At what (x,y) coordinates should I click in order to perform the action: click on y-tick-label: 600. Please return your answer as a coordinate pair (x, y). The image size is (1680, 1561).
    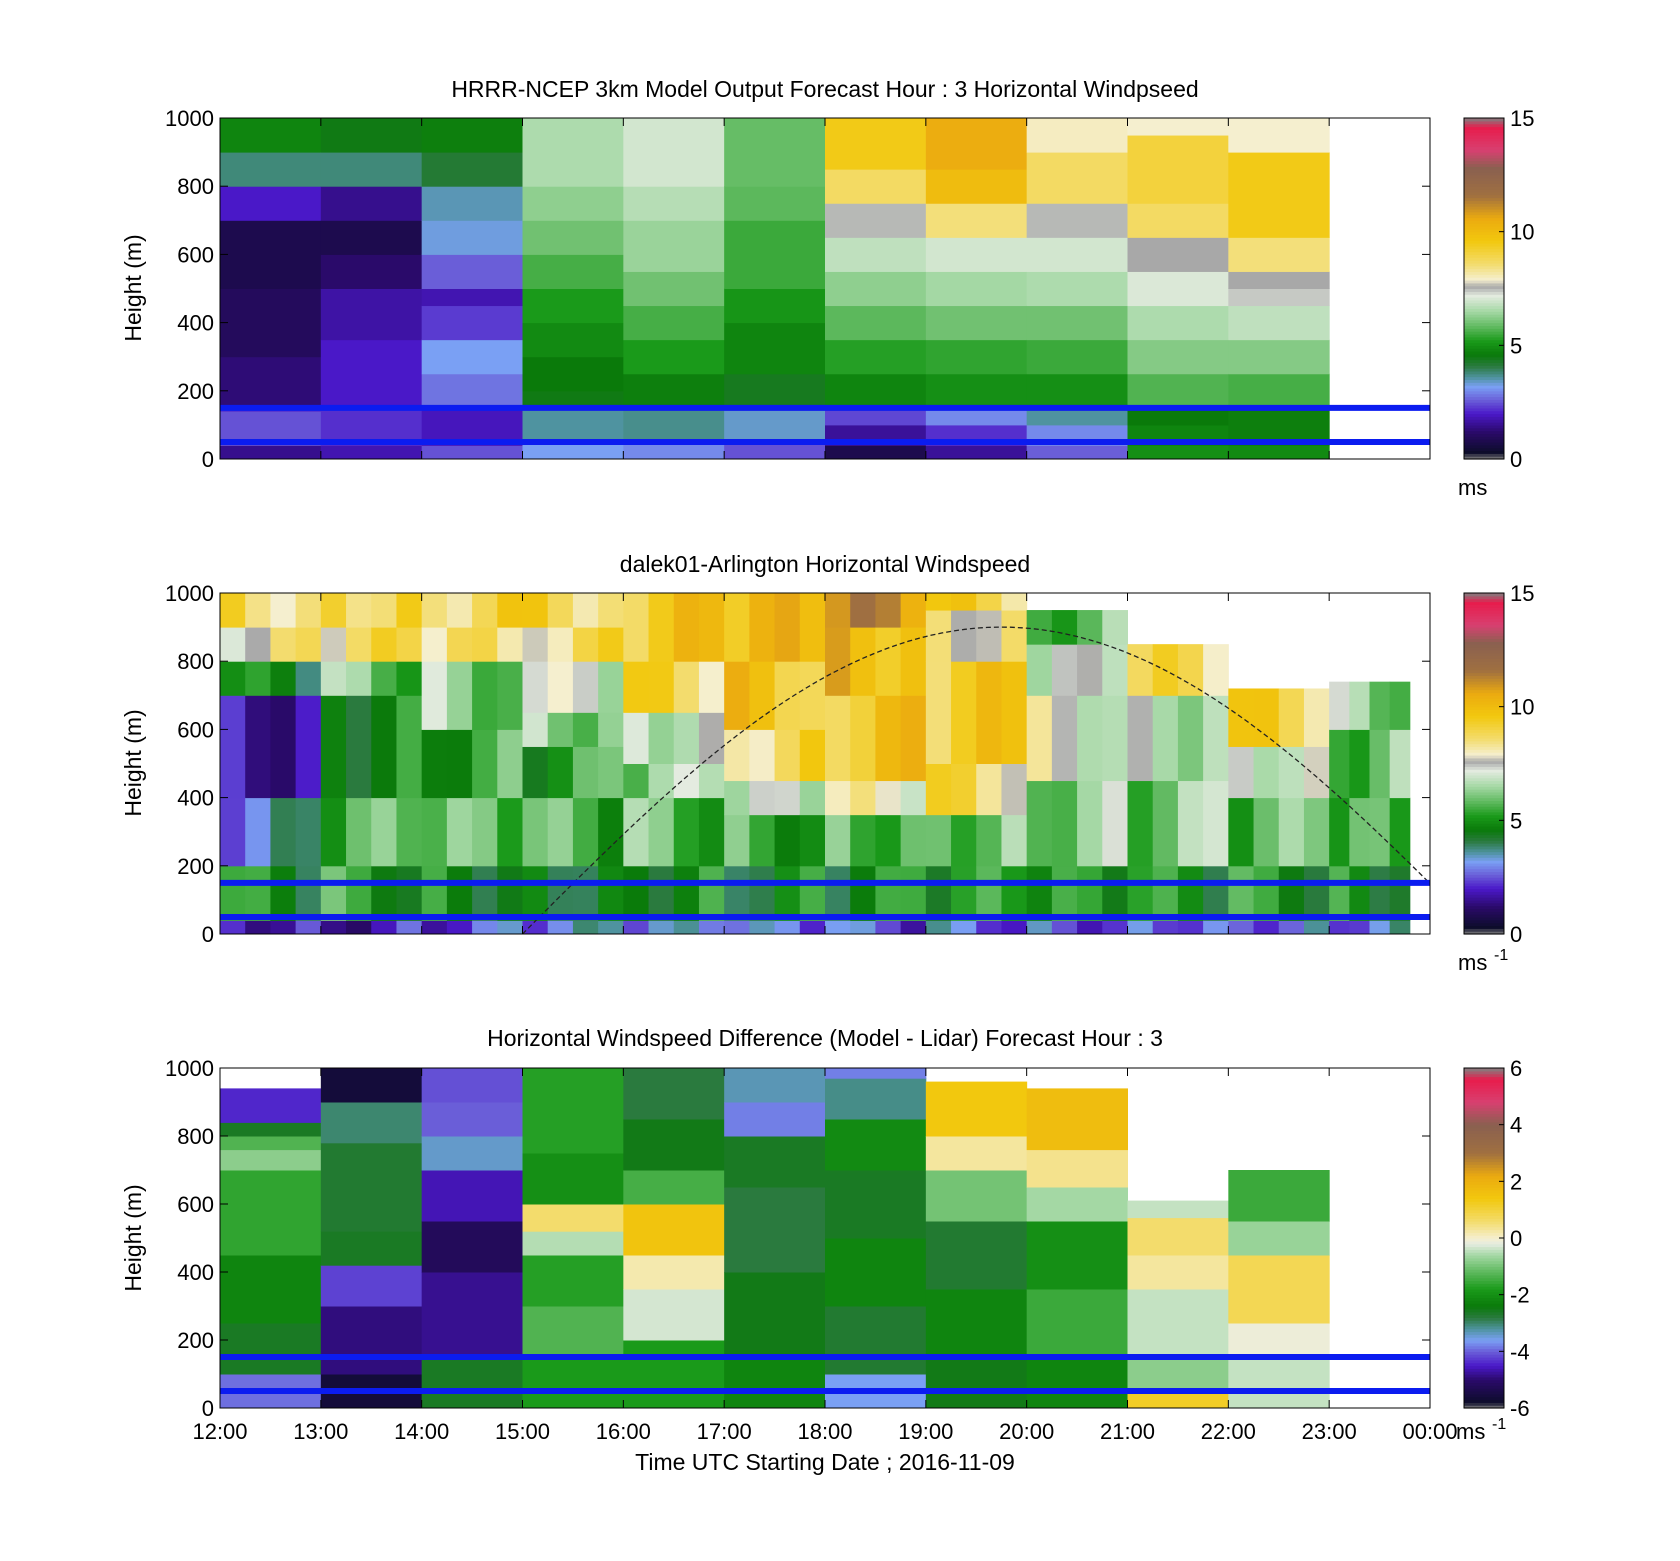
    Looking at the image, I should click on (195, 1204).